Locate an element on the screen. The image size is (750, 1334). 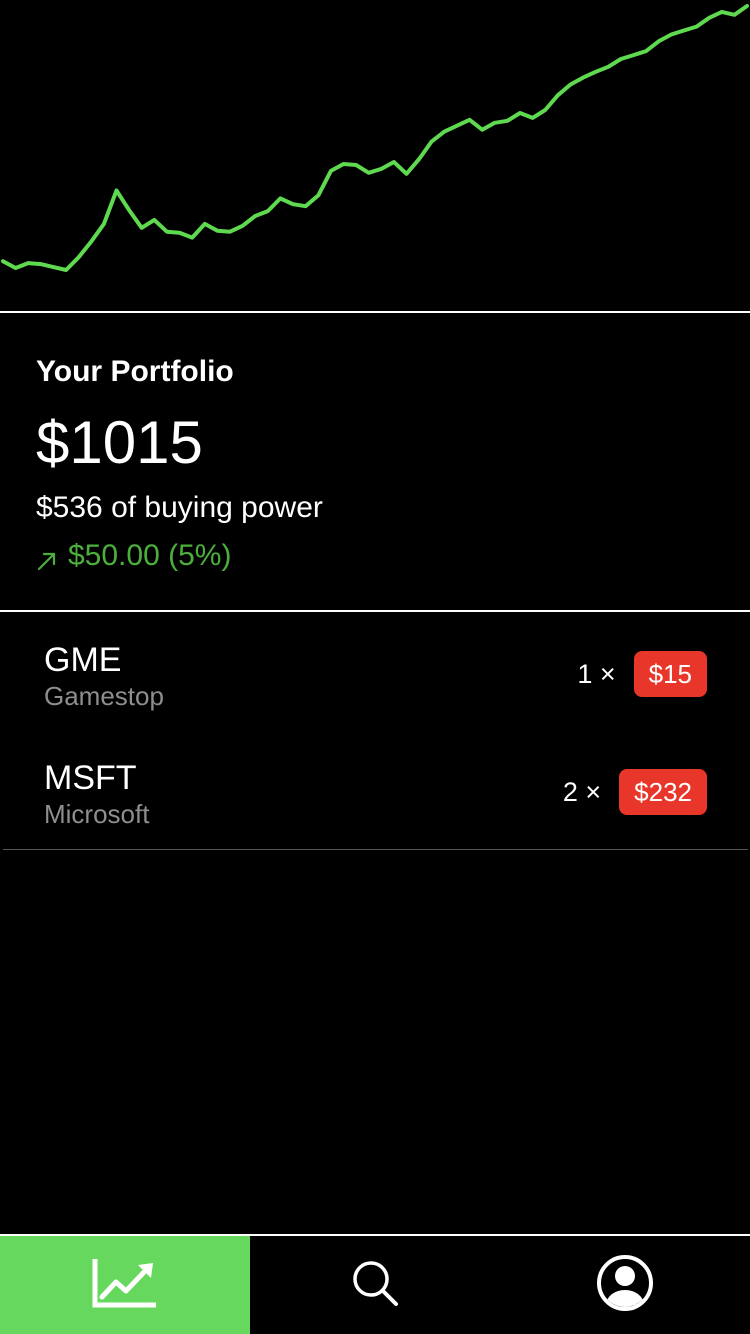
holding-price-badge: $15 is located at coordinates (670, 674).